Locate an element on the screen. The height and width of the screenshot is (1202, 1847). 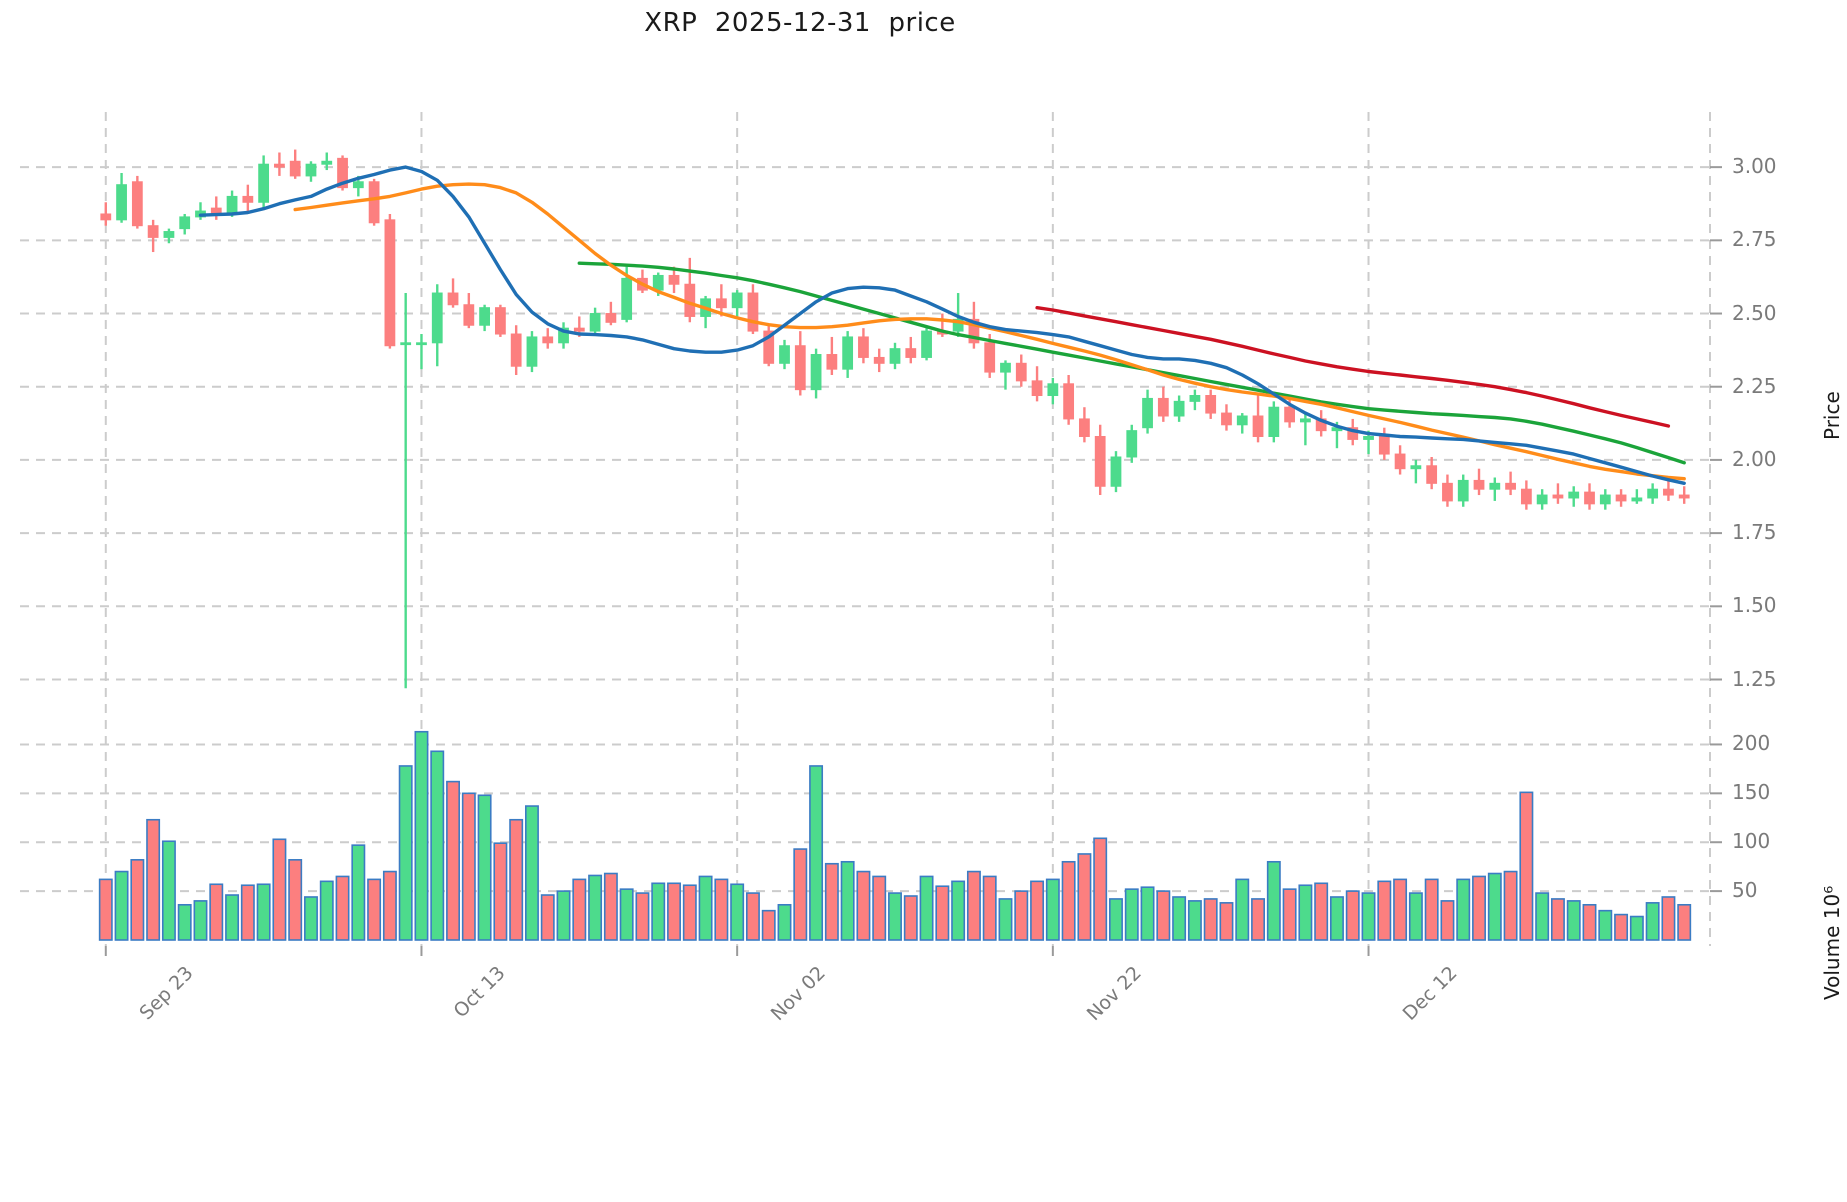
price-tick-label: 2.00 is located at coordinates (1754, 458).